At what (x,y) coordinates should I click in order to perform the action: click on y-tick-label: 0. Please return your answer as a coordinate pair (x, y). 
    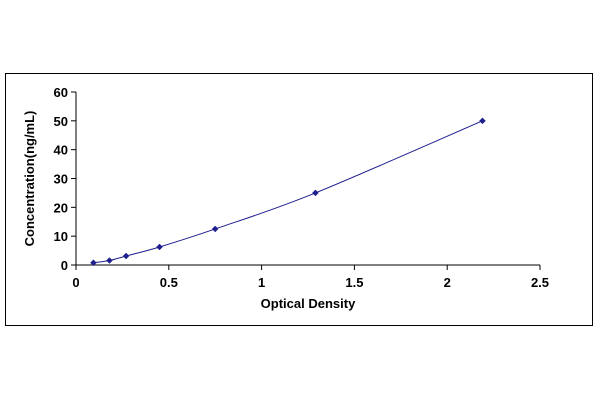
    Looking at the image, I should click on (64, 265).